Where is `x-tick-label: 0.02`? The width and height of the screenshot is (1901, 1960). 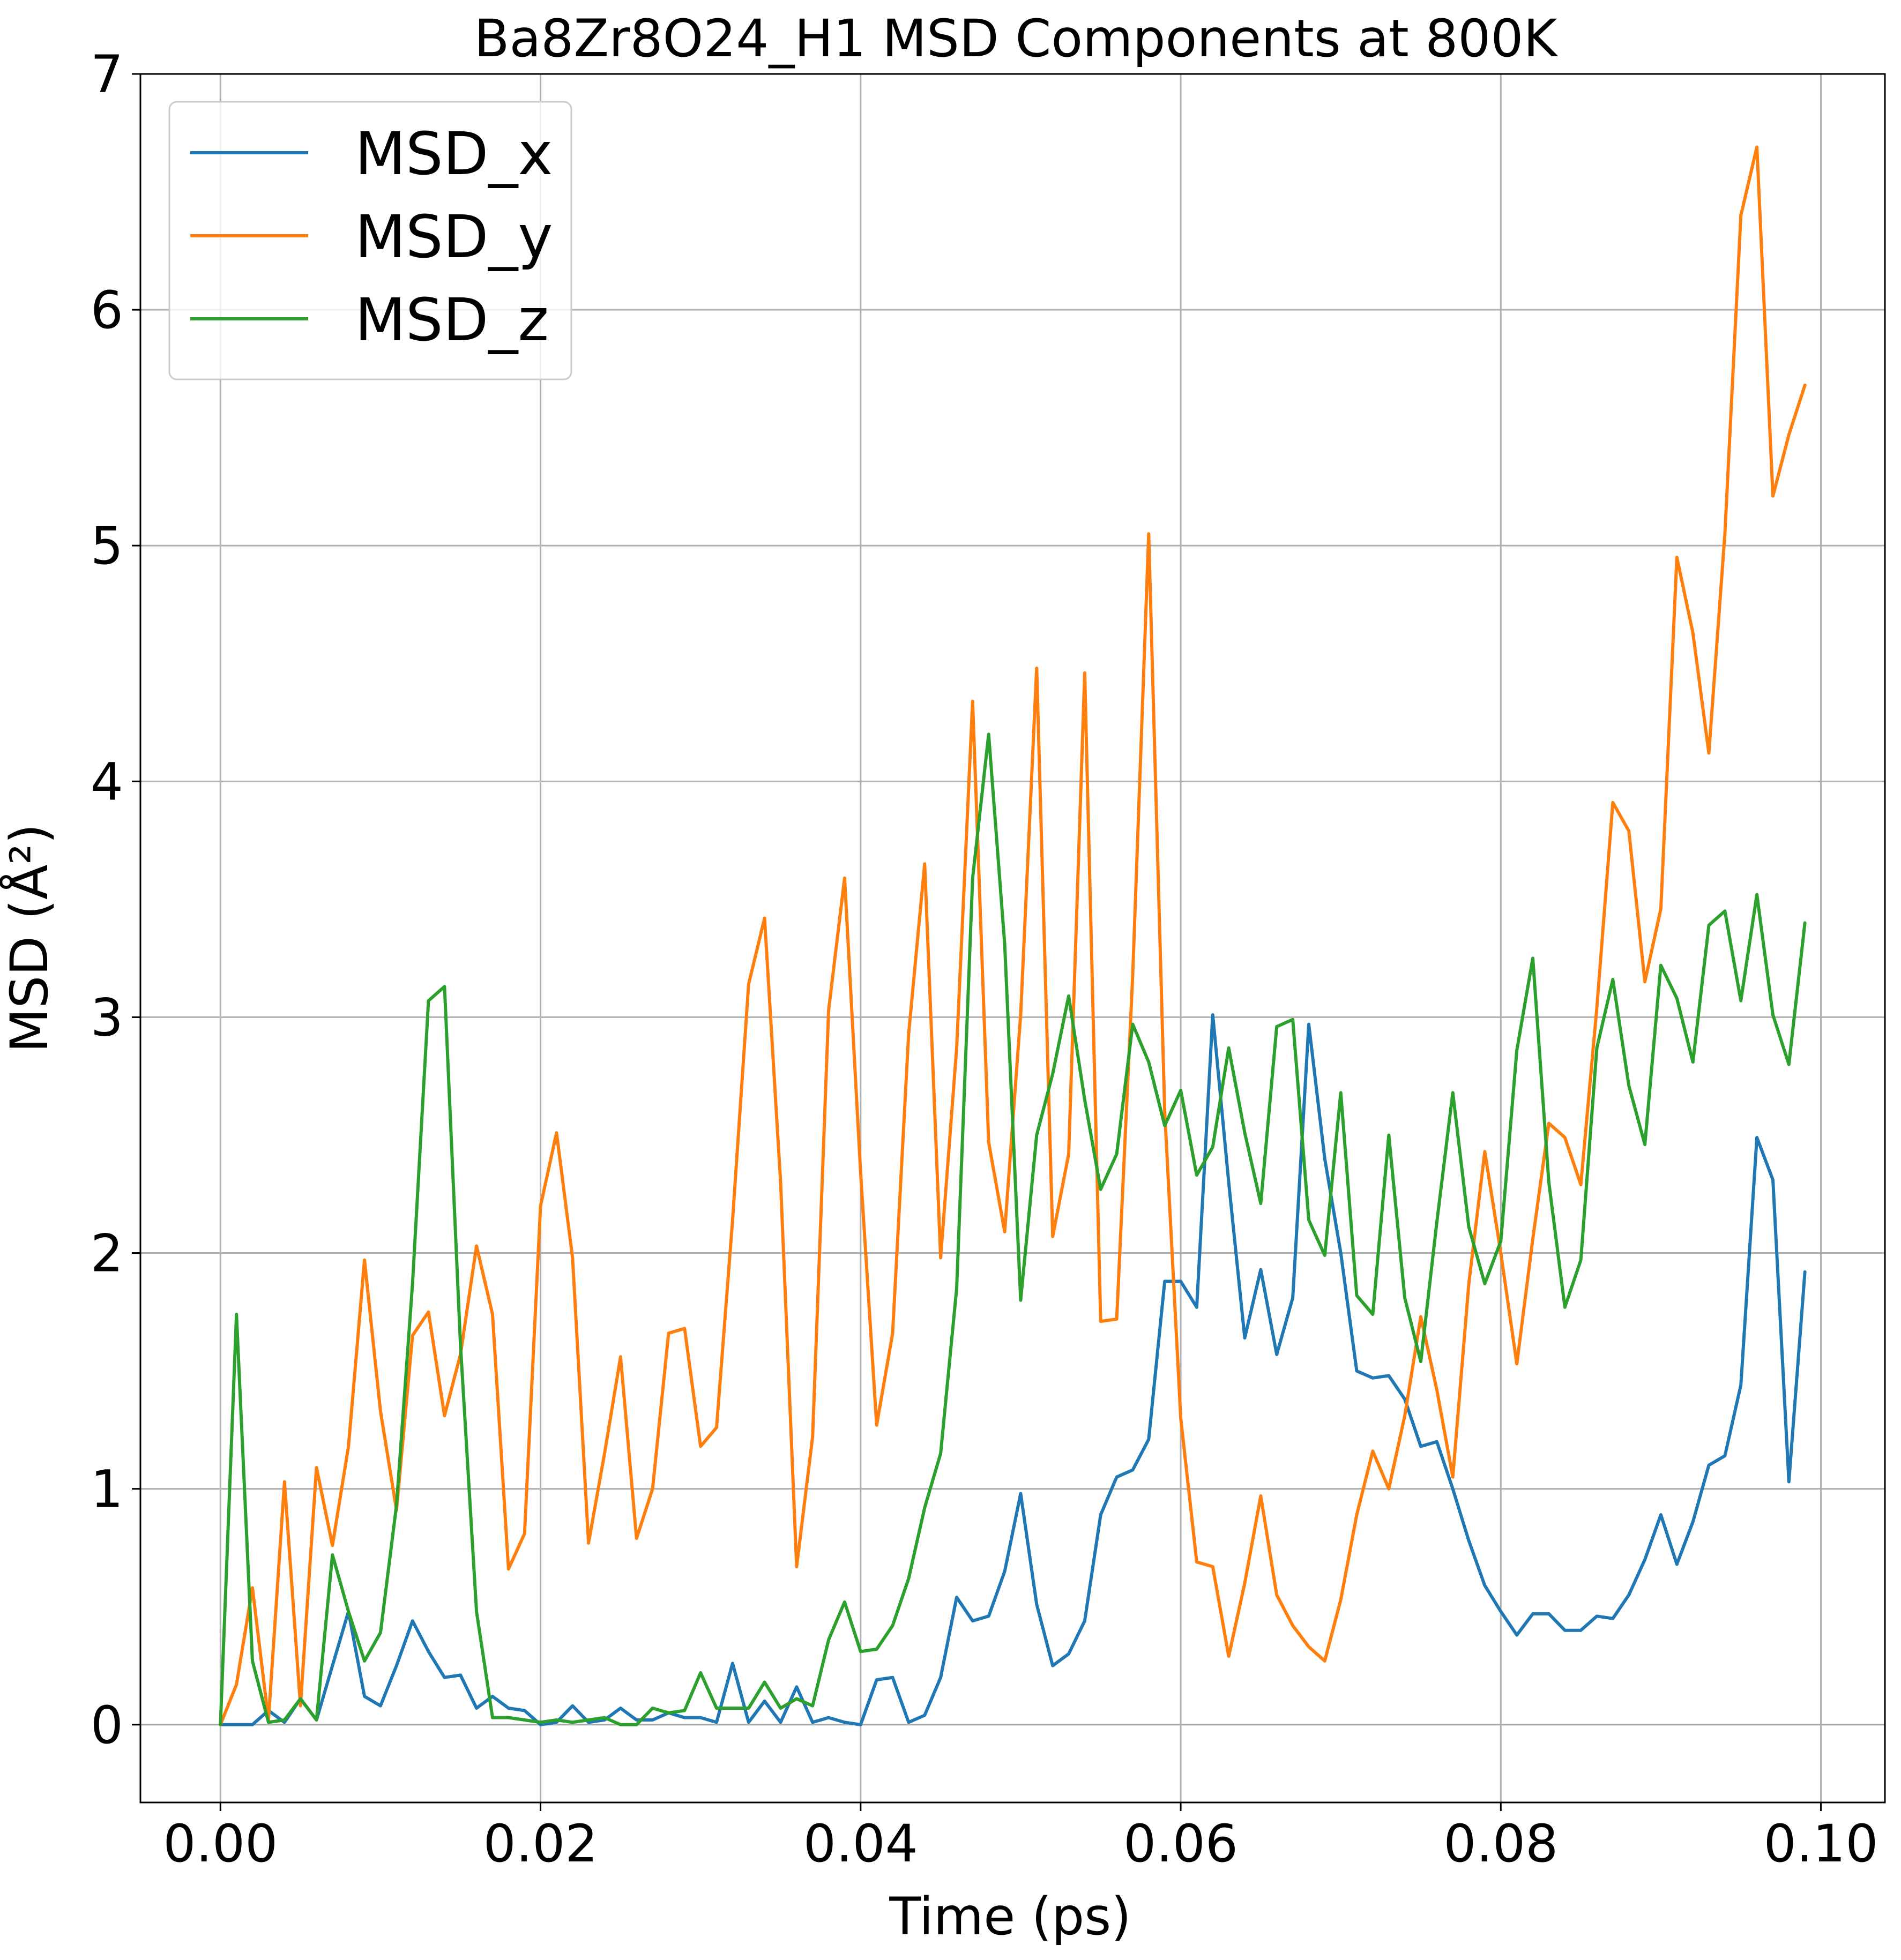 x-tick-label: 0.02 is located at coordinates (541, 1844).